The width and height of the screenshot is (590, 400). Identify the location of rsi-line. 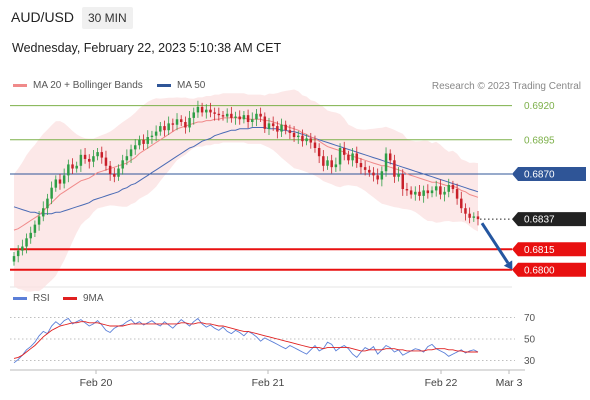
(246, 340).